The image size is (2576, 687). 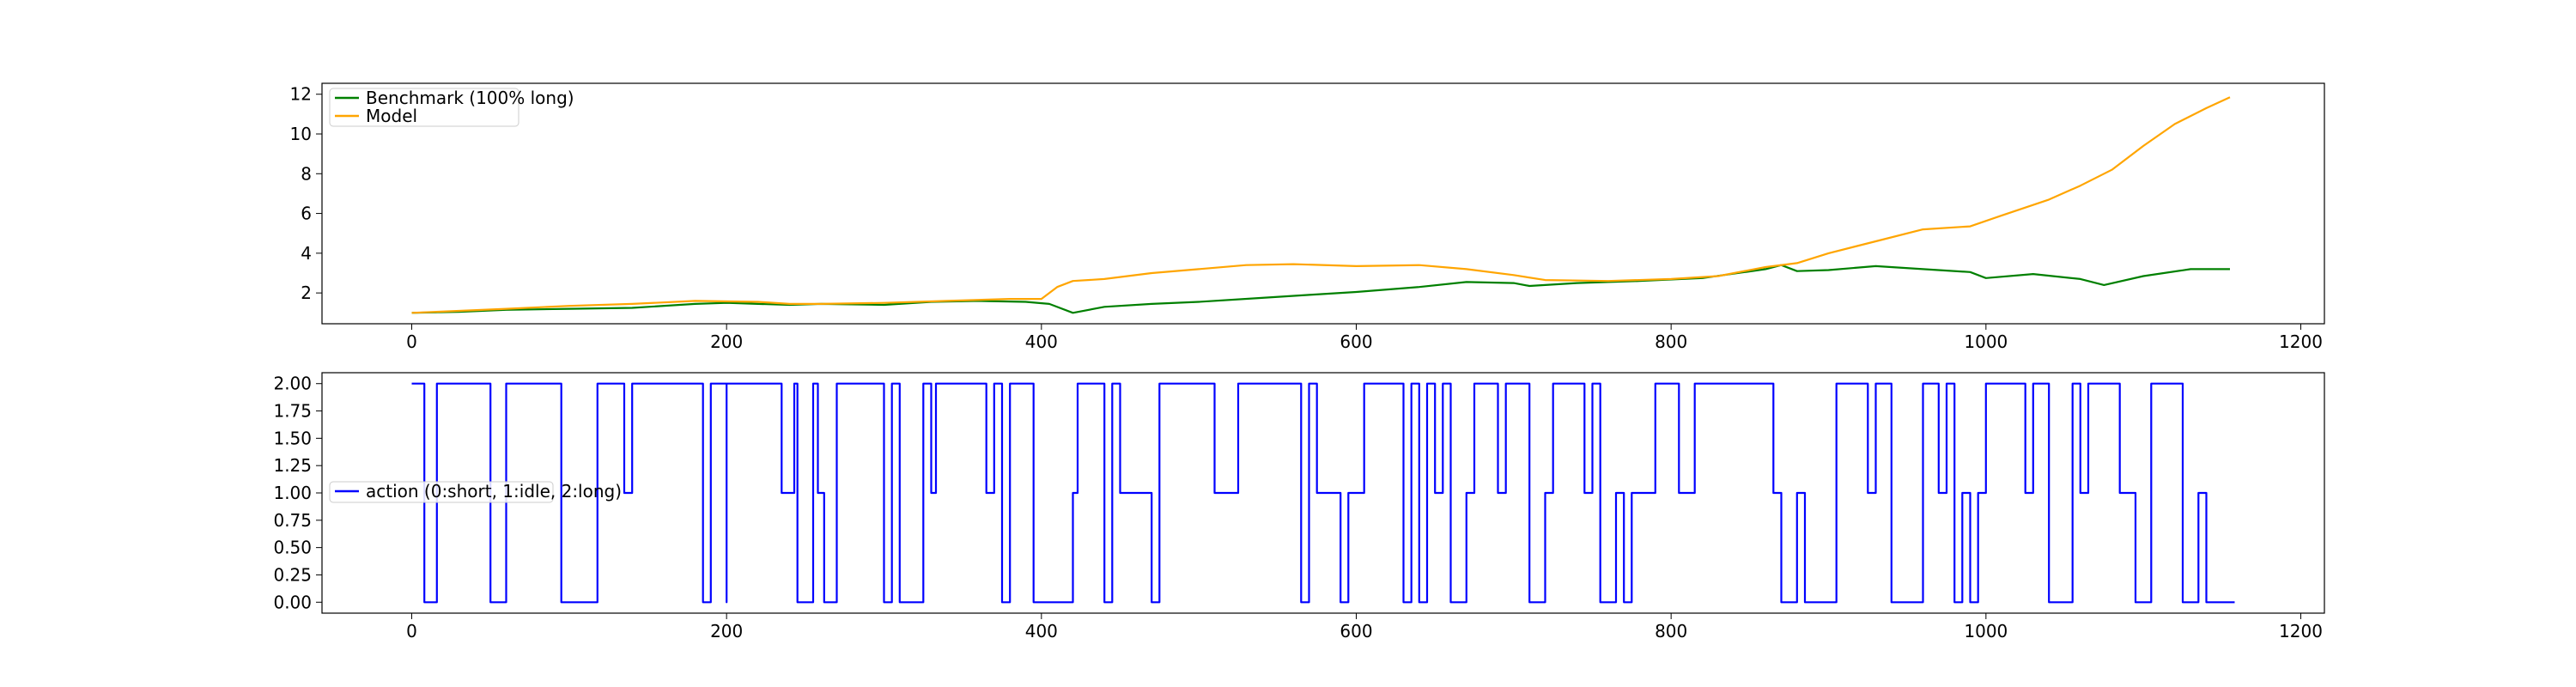 What do you see at coordinates (306, 193) in the screenshot?
I see `price-plot-y-ticks: 2 4 6 8 10 12` at bounding box center [306, 193].